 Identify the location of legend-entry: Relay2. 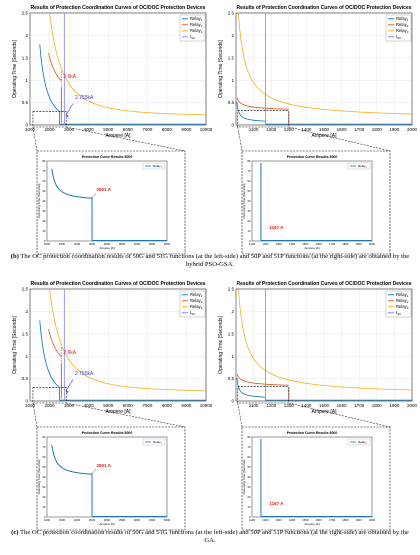
(196, 301).